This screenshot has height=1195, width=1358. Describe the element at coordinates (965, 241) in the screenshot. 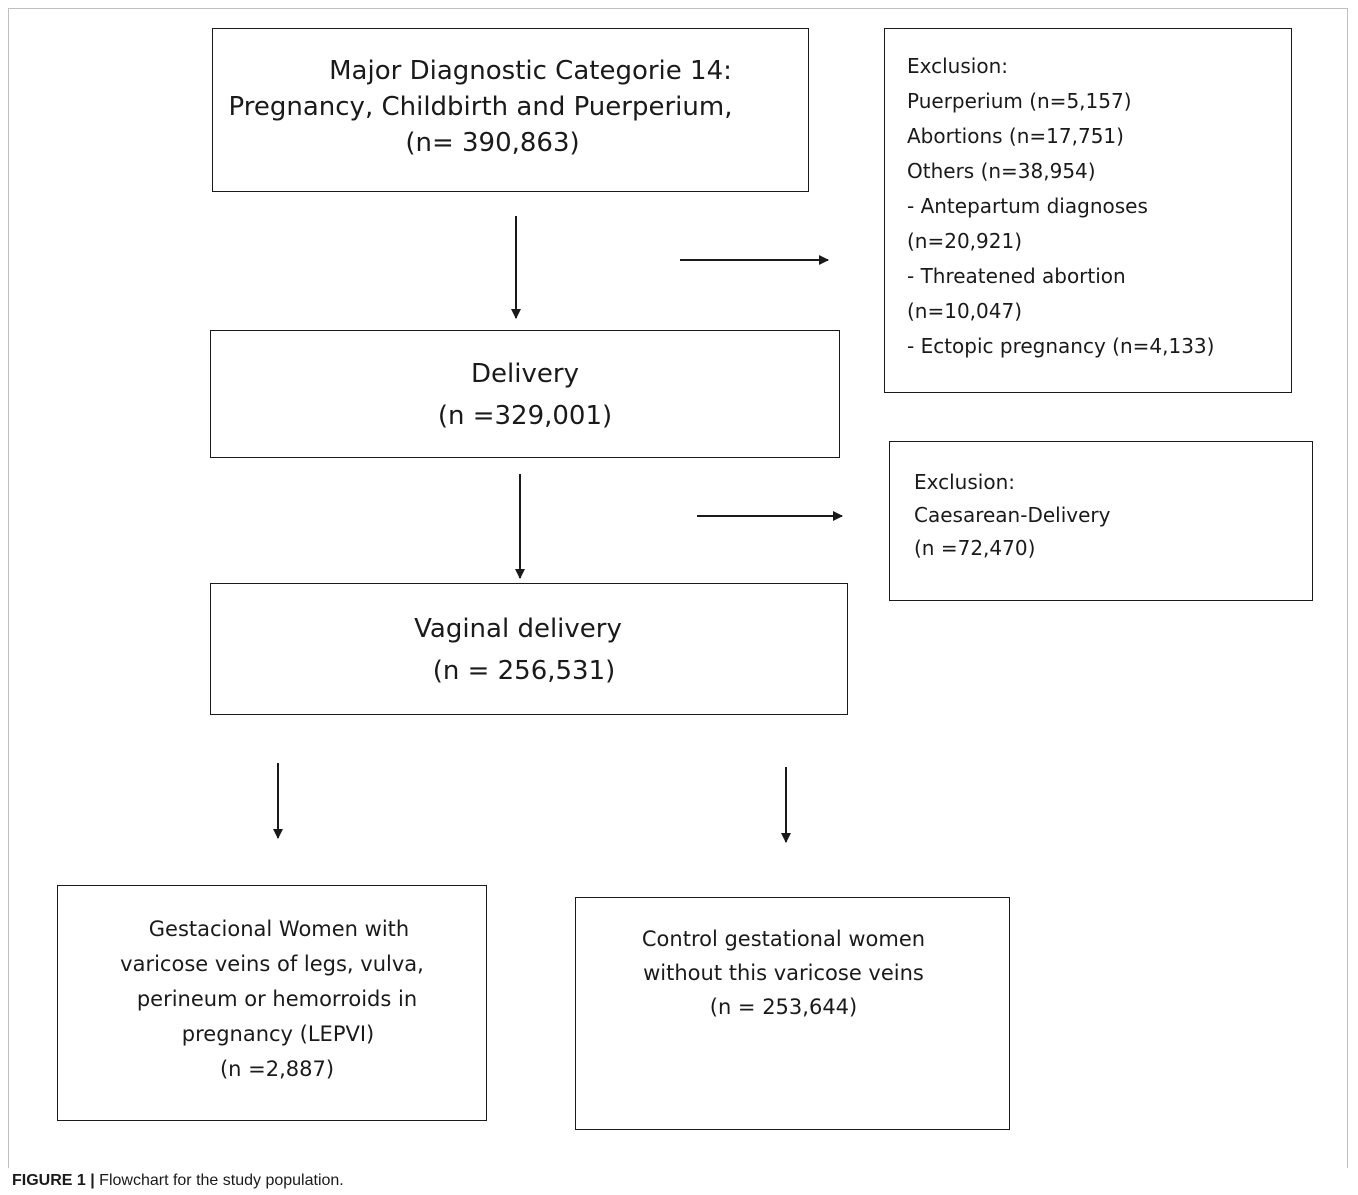

I see `exclusion1-line-6: (n=20,921)` at that location.